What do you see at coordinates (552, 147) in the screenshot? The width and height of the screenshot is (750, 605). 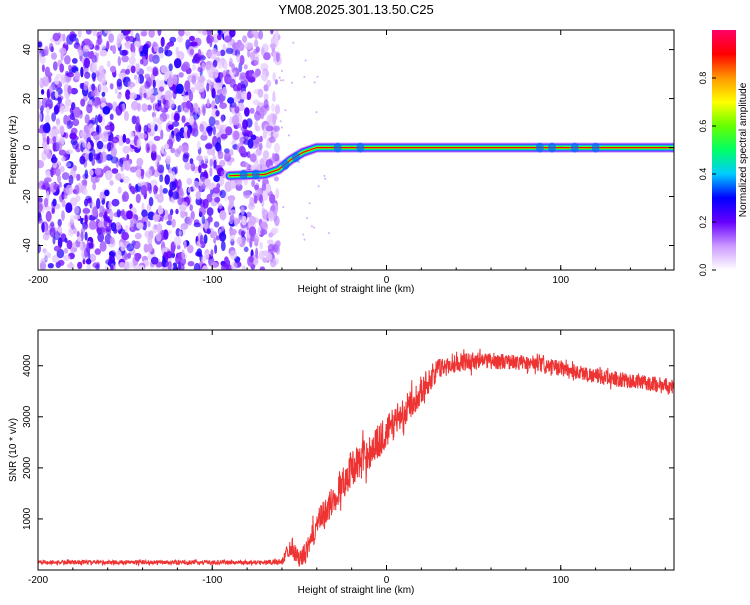 I see `spectrogram-track-blip` at bounding box center [552, 147].